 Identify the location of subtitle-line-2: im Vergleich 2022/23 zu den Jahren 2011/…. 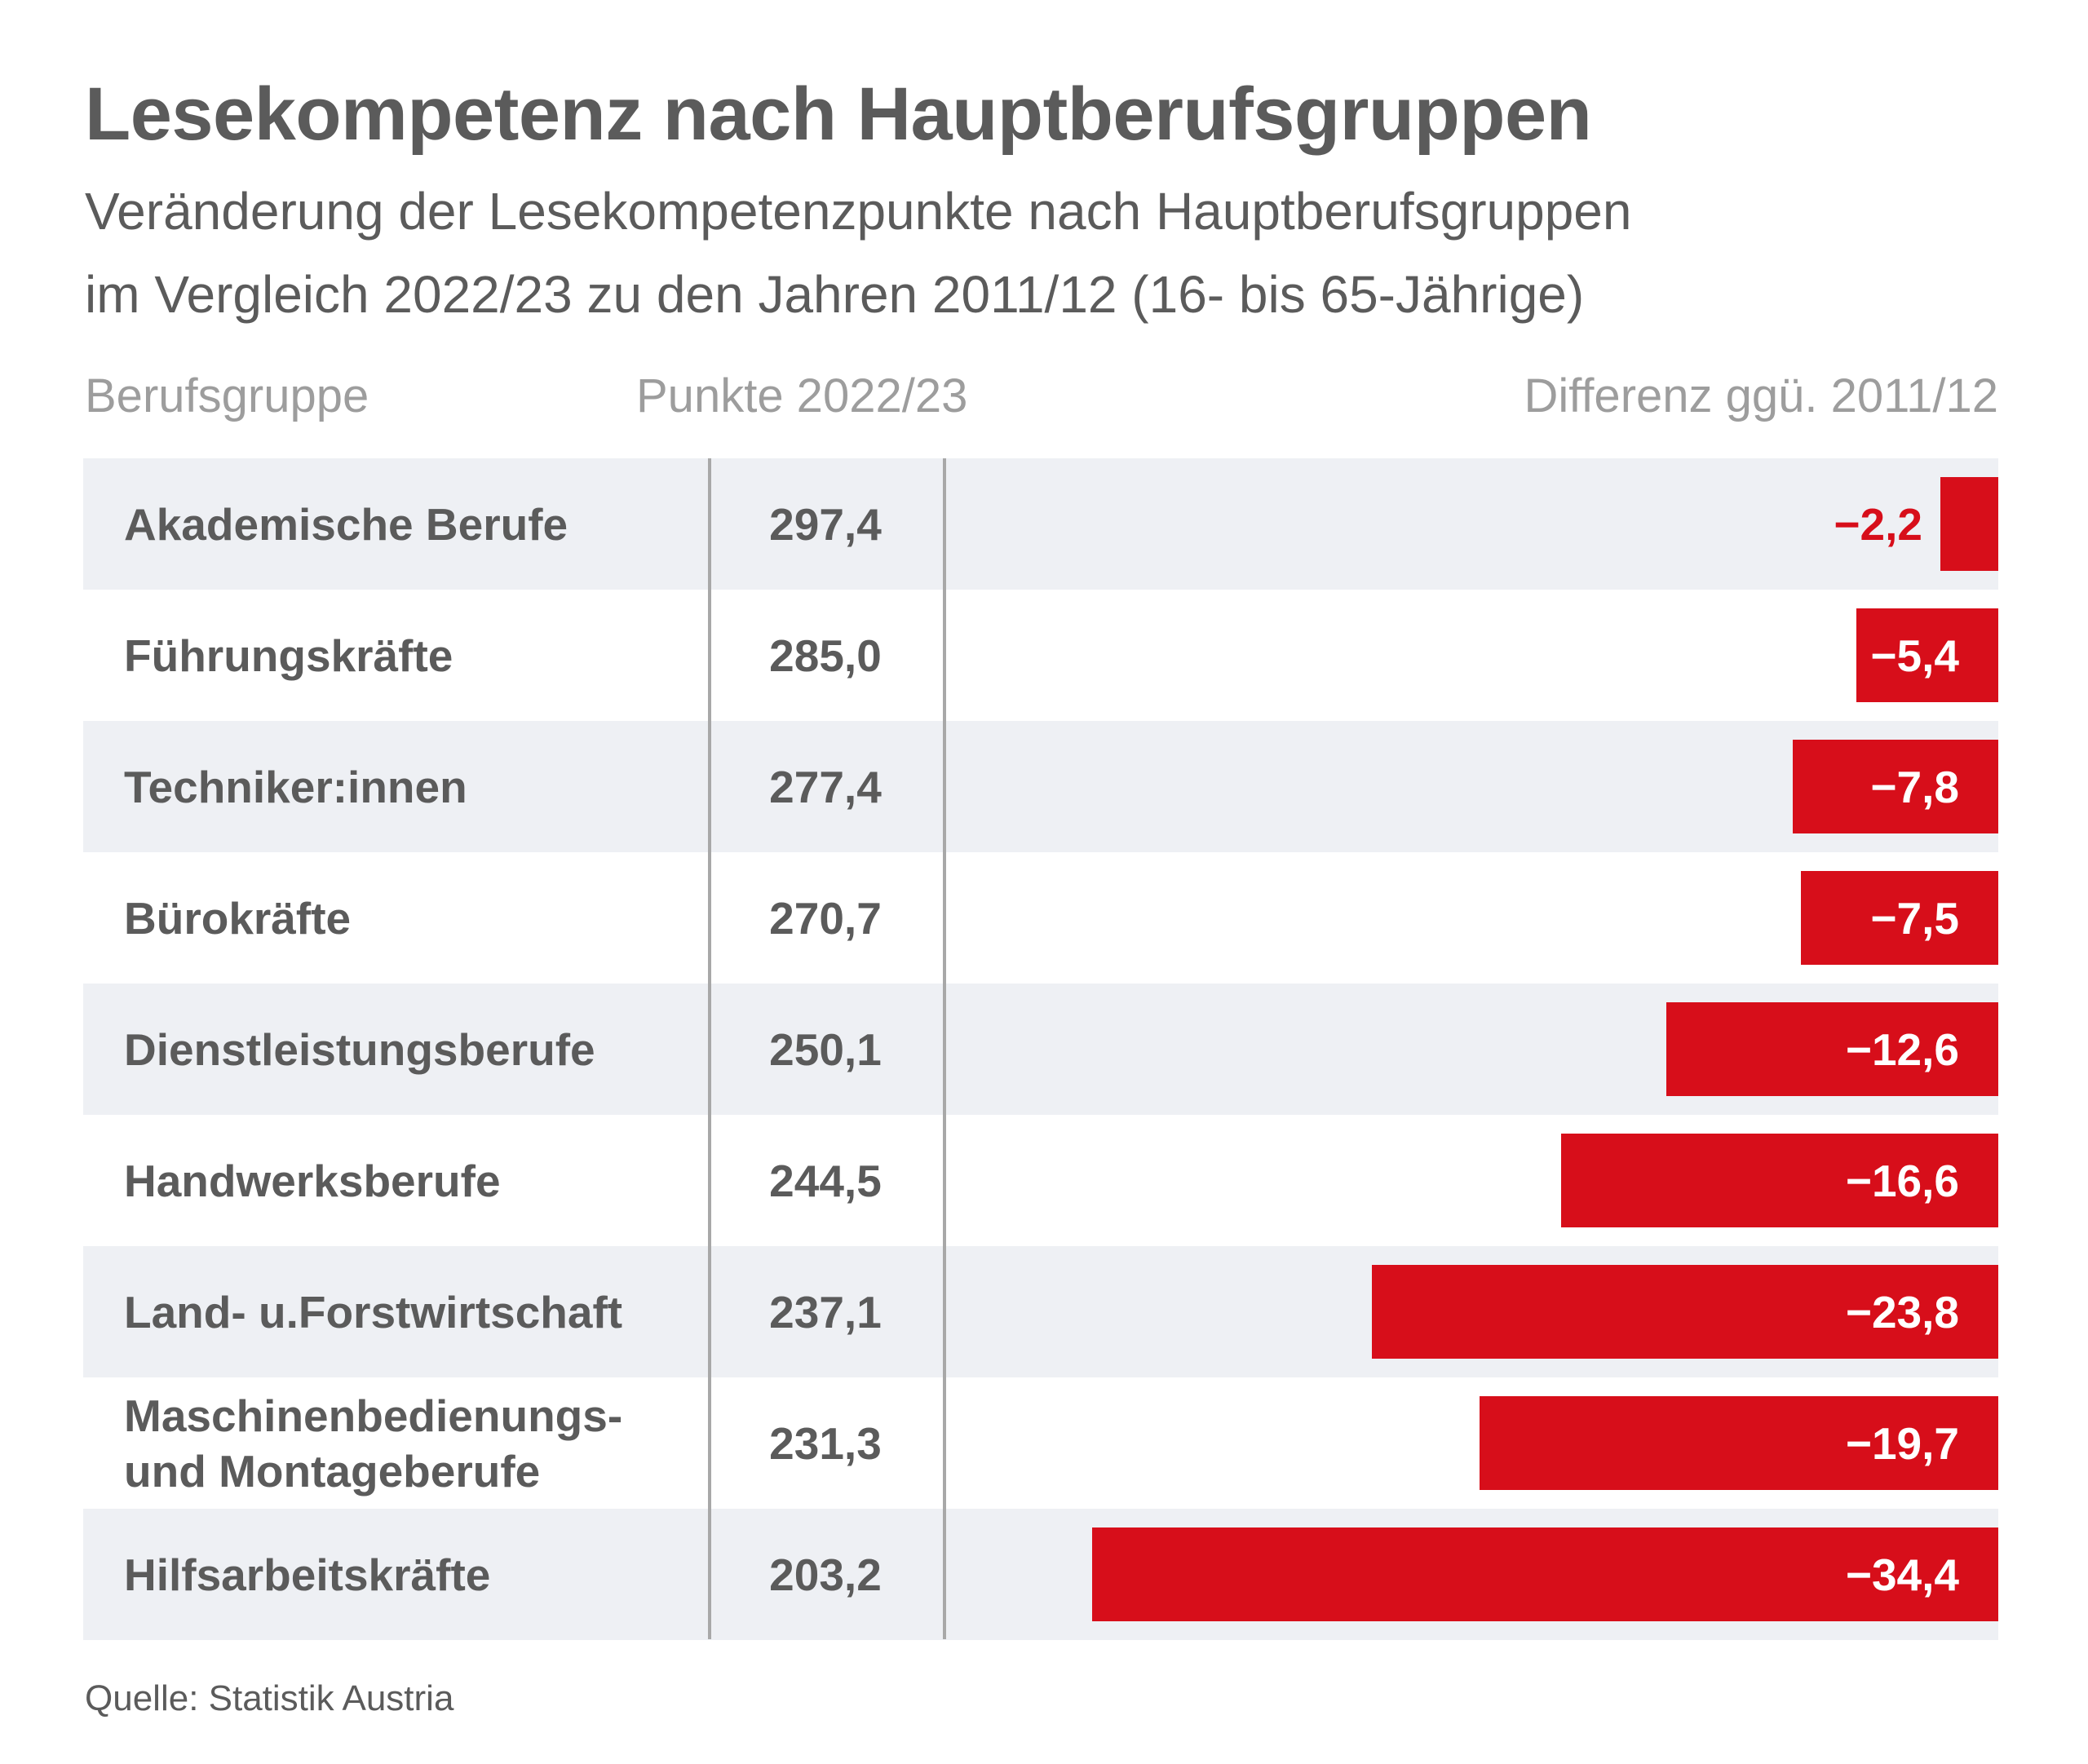
(835, 294).